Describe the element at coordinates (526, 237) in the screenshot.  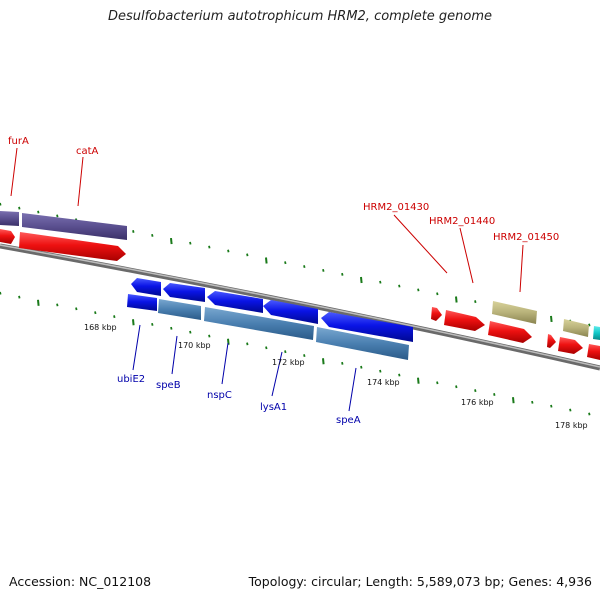
I see `gene-label-hrm2-01450: HRM2_01450` at that location.